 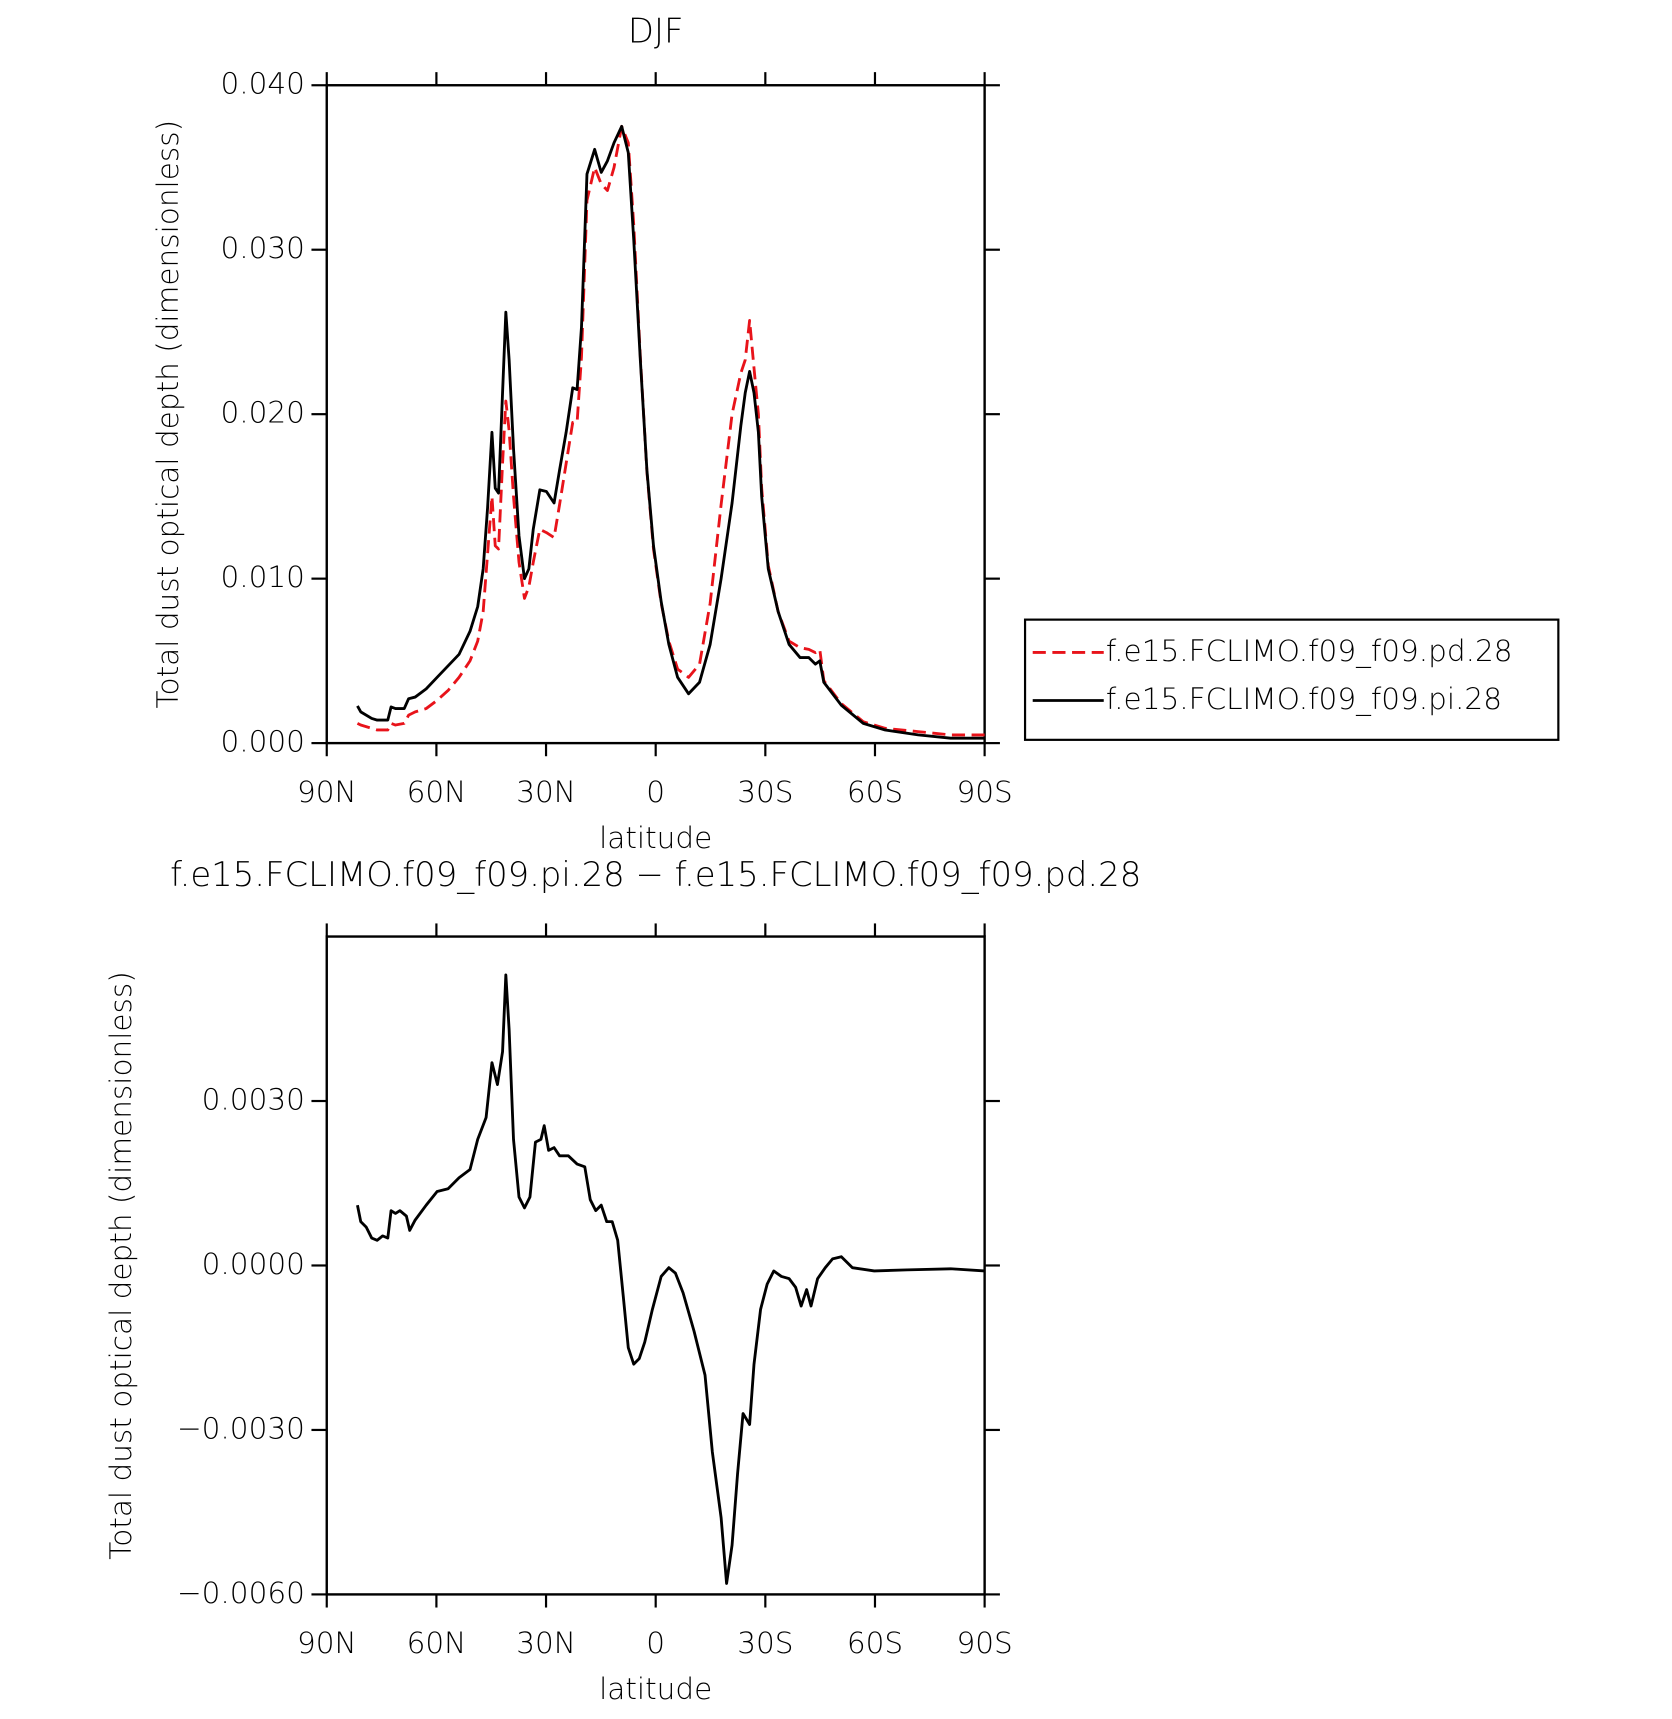 I want to click on legend-box, so click(x=1291, y=679).